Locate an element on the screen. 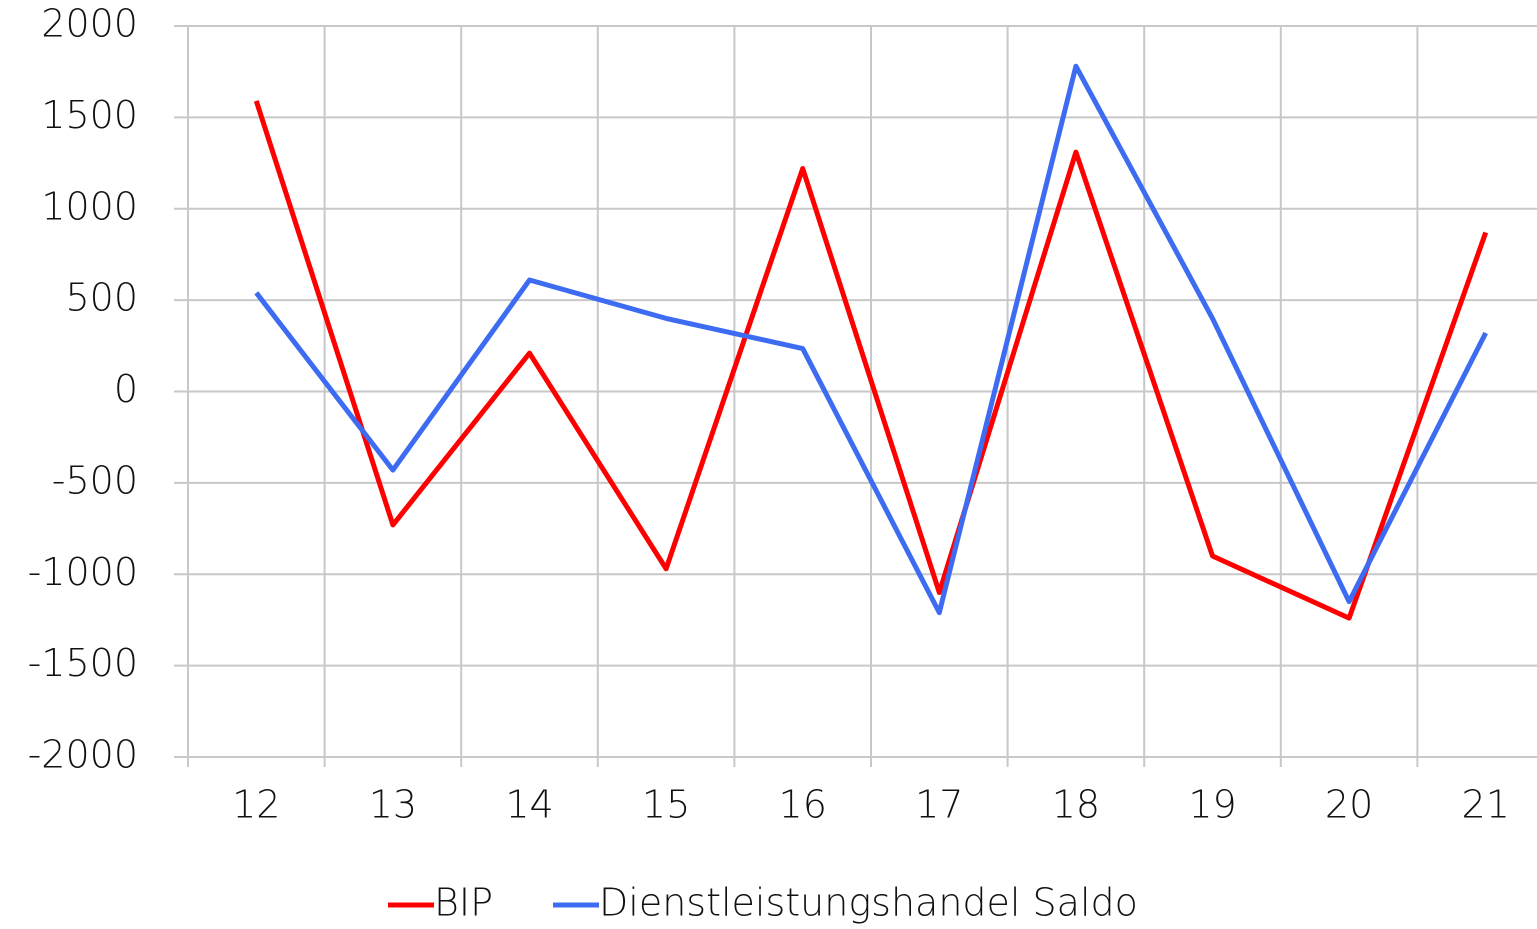 Image resolution: width=1537 pixels, height=929 pixels. x-tick-label: 21 is located at coordinates (1486, 805).